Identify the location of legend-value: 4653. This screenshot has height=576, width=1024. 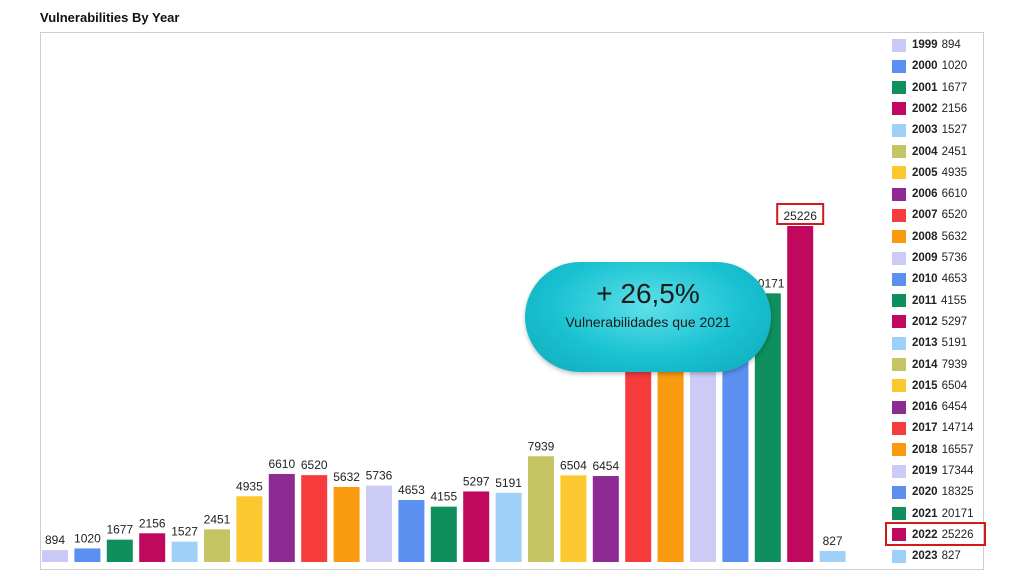
(954, 279).